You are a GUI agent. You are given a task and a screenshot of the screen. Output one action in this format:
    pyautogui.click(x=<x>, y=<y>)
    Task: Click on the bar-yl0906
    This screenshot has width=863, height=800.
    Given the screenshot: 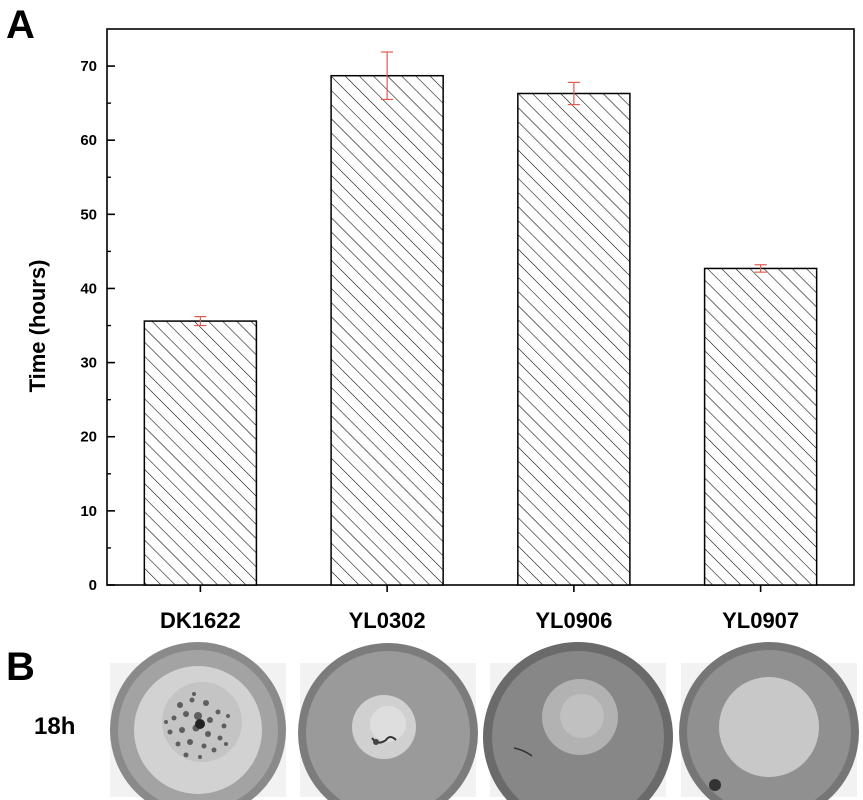 What is the action you would take?
    pyautogui.click(x=574, y=339)
    